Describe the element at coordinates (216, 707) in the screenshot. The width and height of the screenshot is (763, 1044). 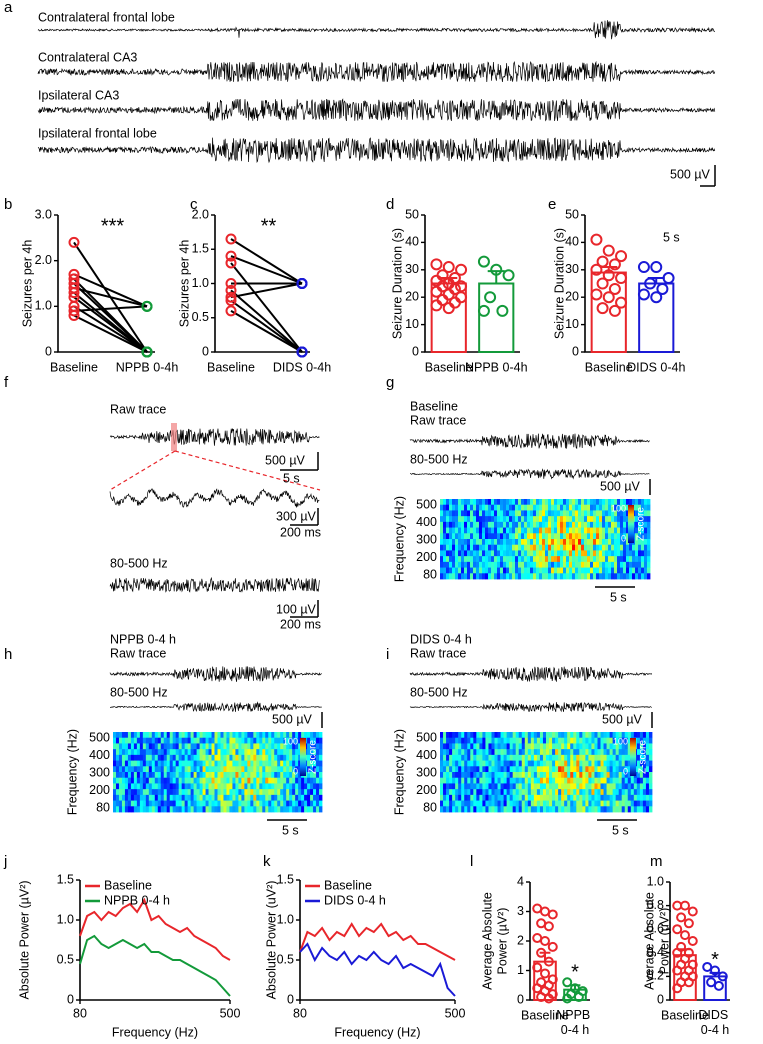
I see `eeg-trace` at that location.